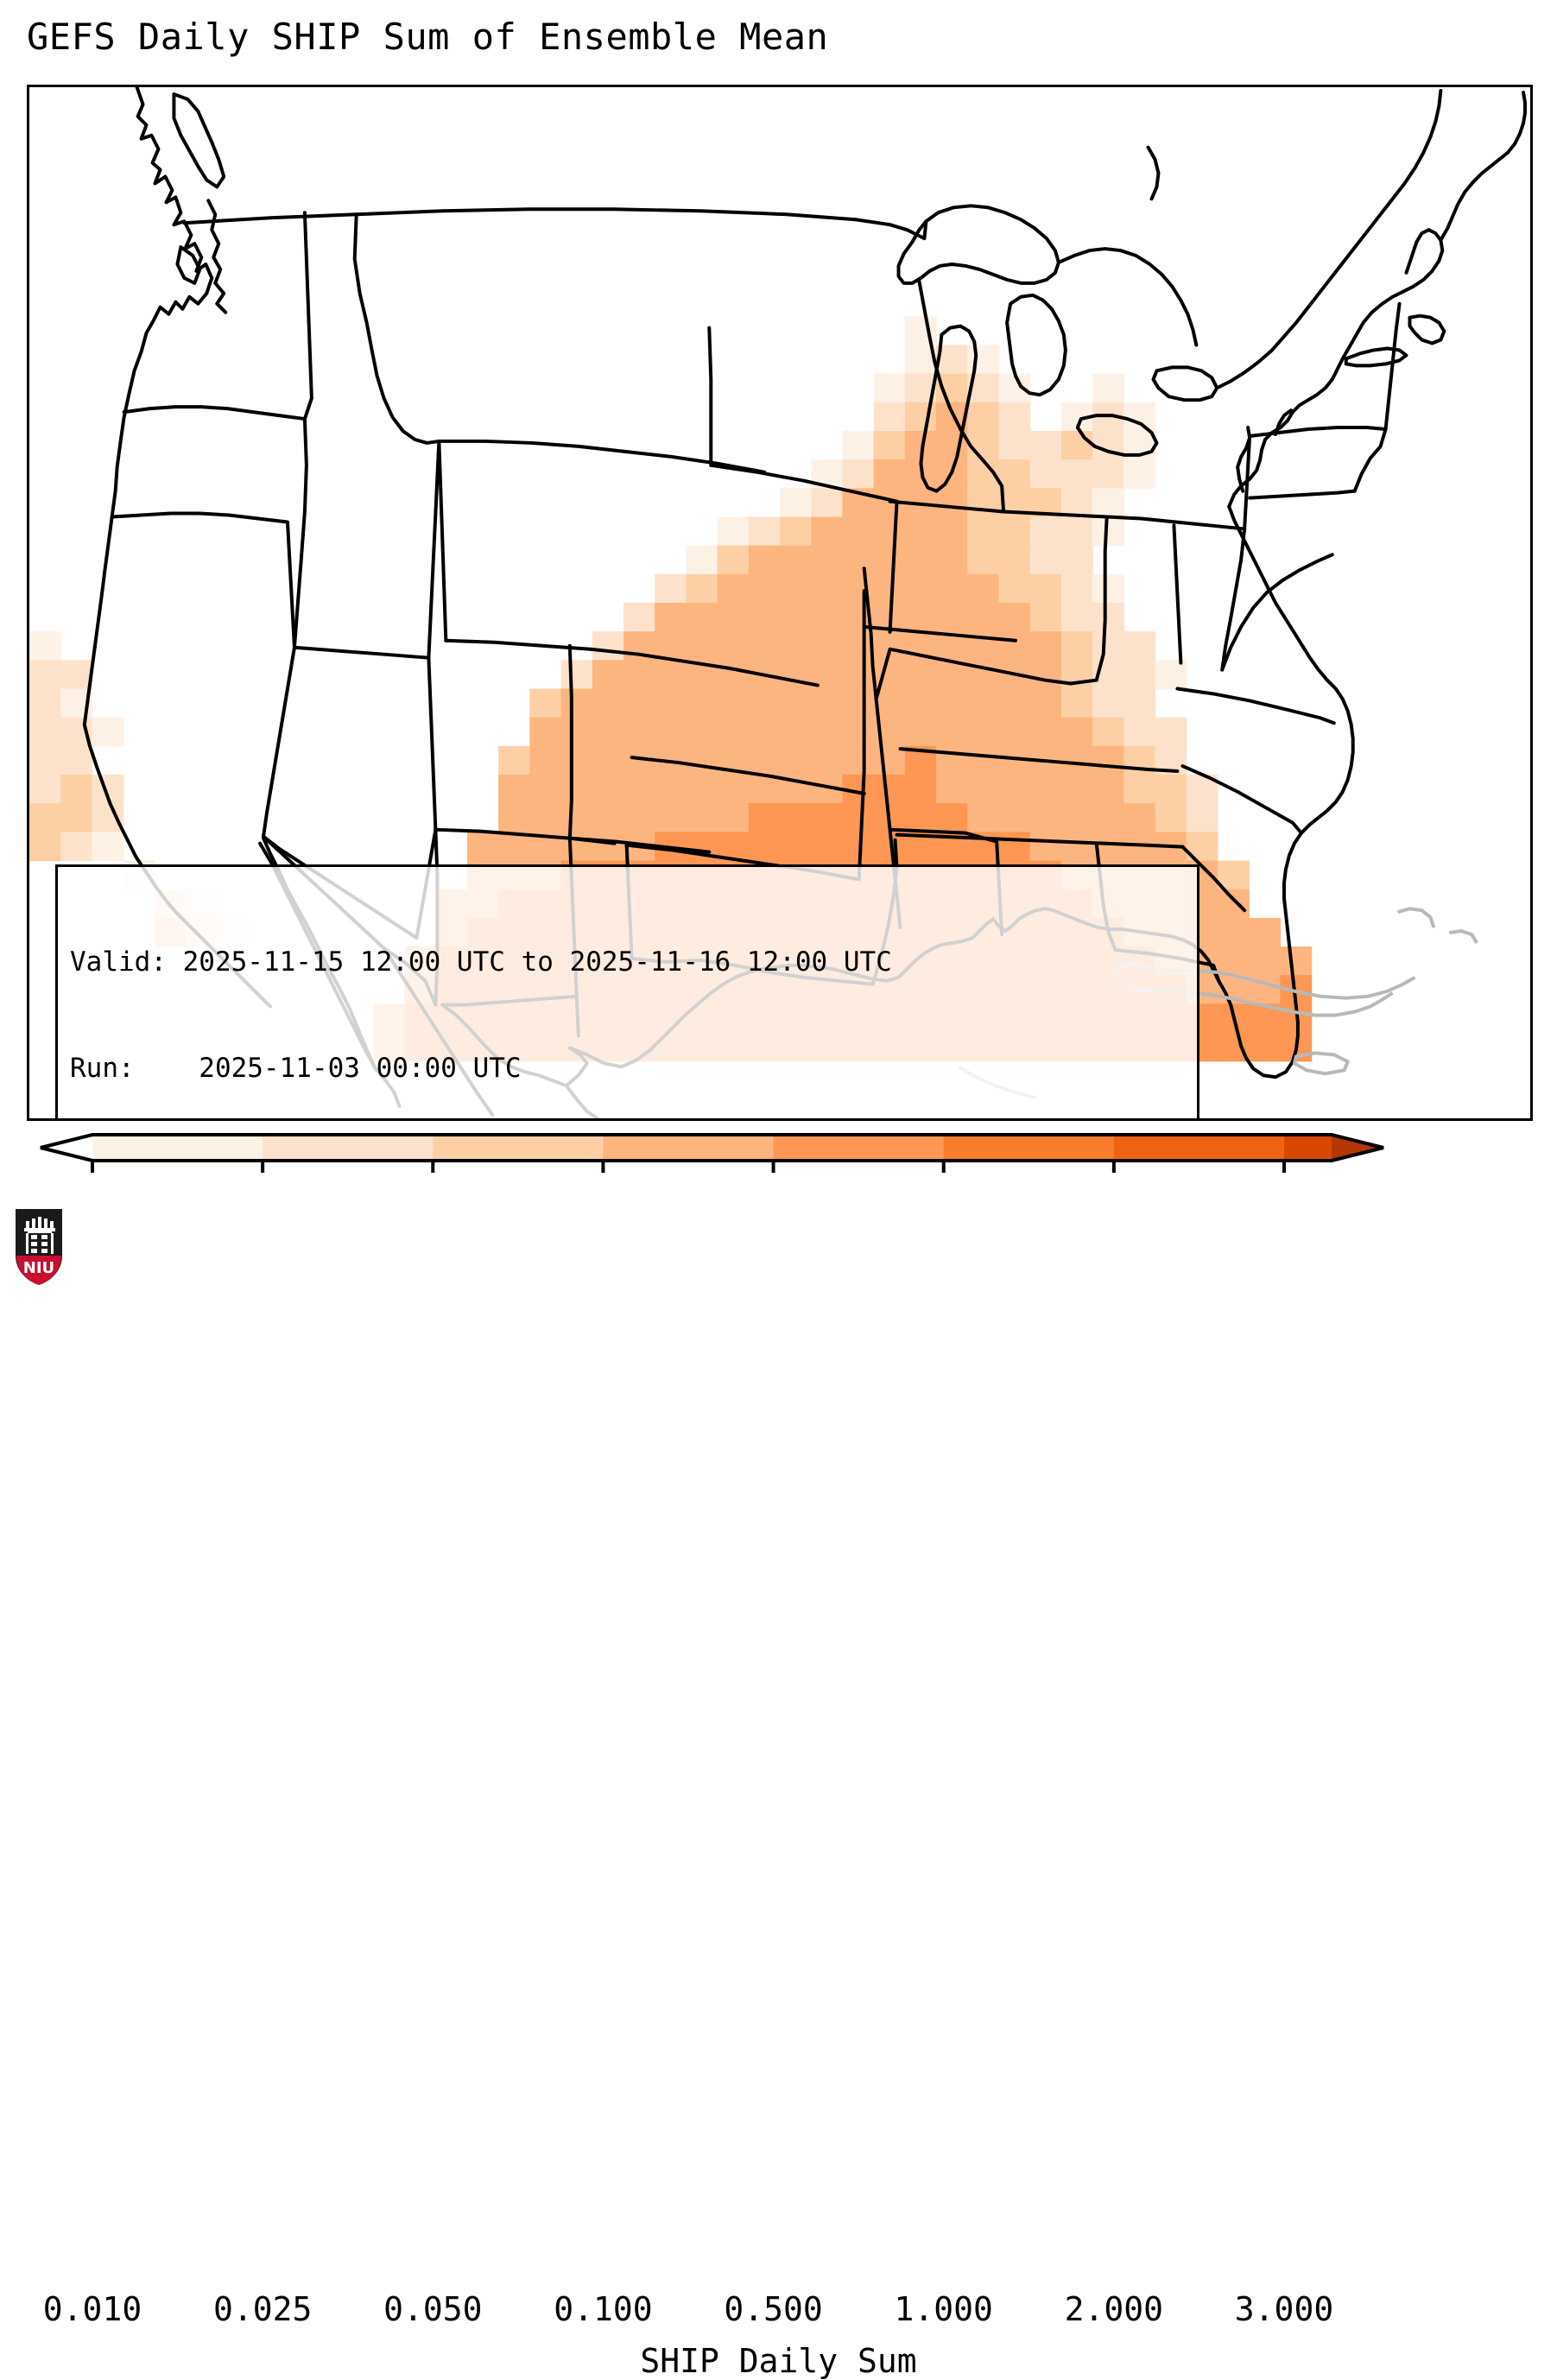  I want to click on niu-shield-logo: NIU, so click(39, 1247).